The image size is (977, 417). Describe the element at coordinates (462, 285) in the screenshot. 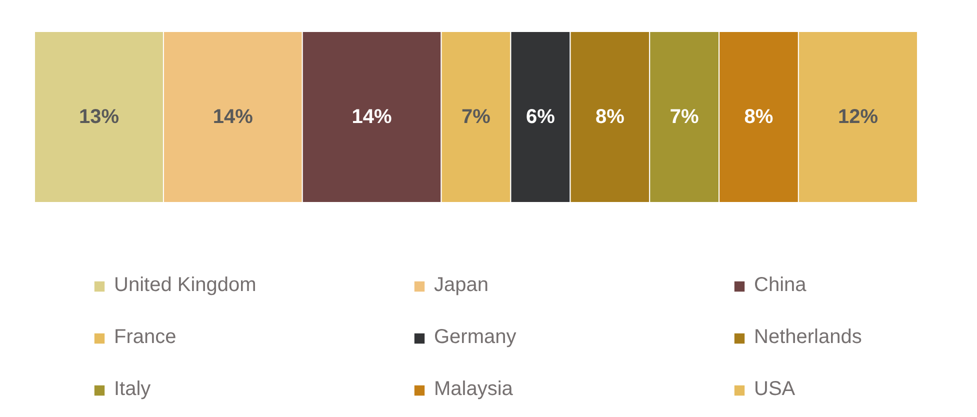

I see `legend-label: Japan` at that location.